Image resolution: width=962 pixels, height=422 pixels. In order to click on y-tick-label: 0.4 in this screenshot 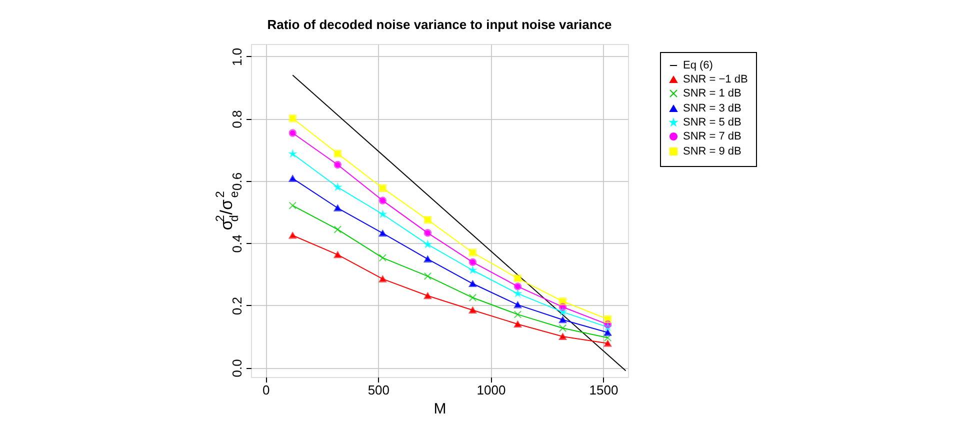, I will do `click(237, 243)`.